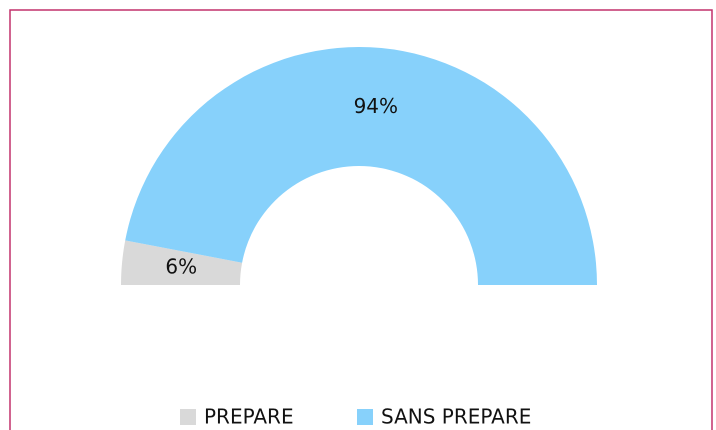 The height and width of the screenshot is (430, 716). I want to click on data-label: 94%, so click(376, 106).